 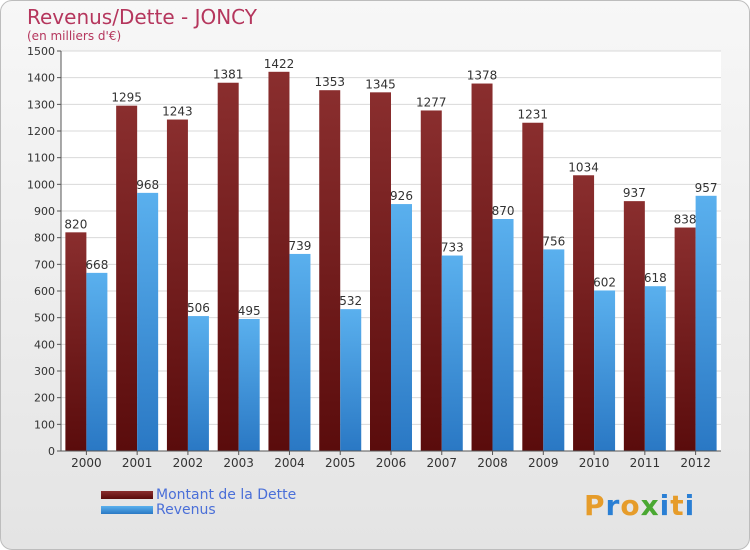 I want to click on chart-title: Revenus/Dette - JONCY, so click(x=142, y=17).